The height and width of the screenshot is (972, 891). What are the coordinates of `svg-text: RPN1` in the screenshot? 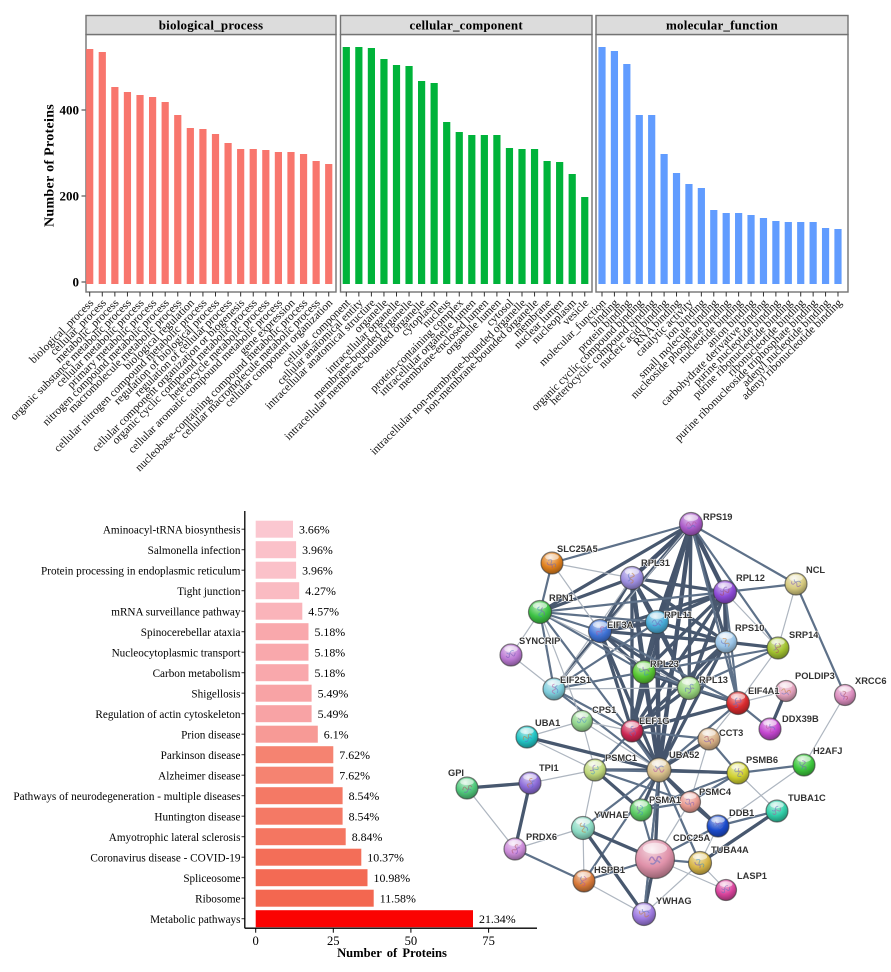 It's located at (561, 598).